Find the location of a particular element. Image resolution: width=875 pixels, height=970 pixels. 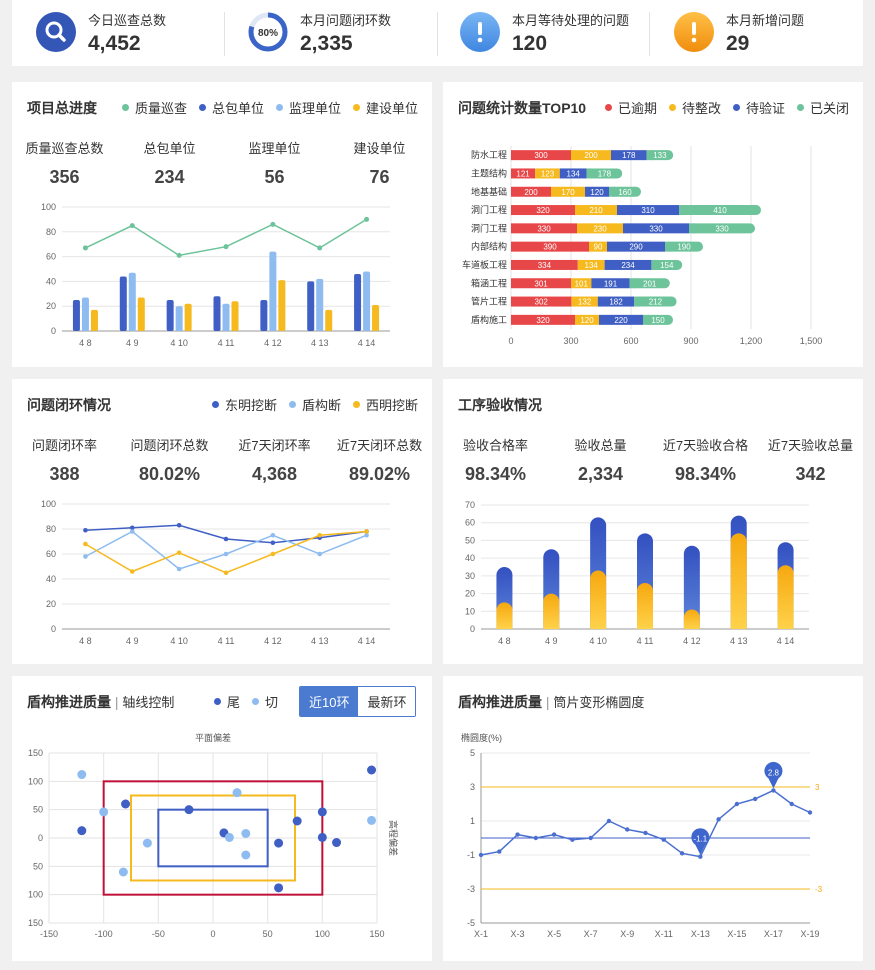

data-label: 150 is located at coordinates (658, 320).